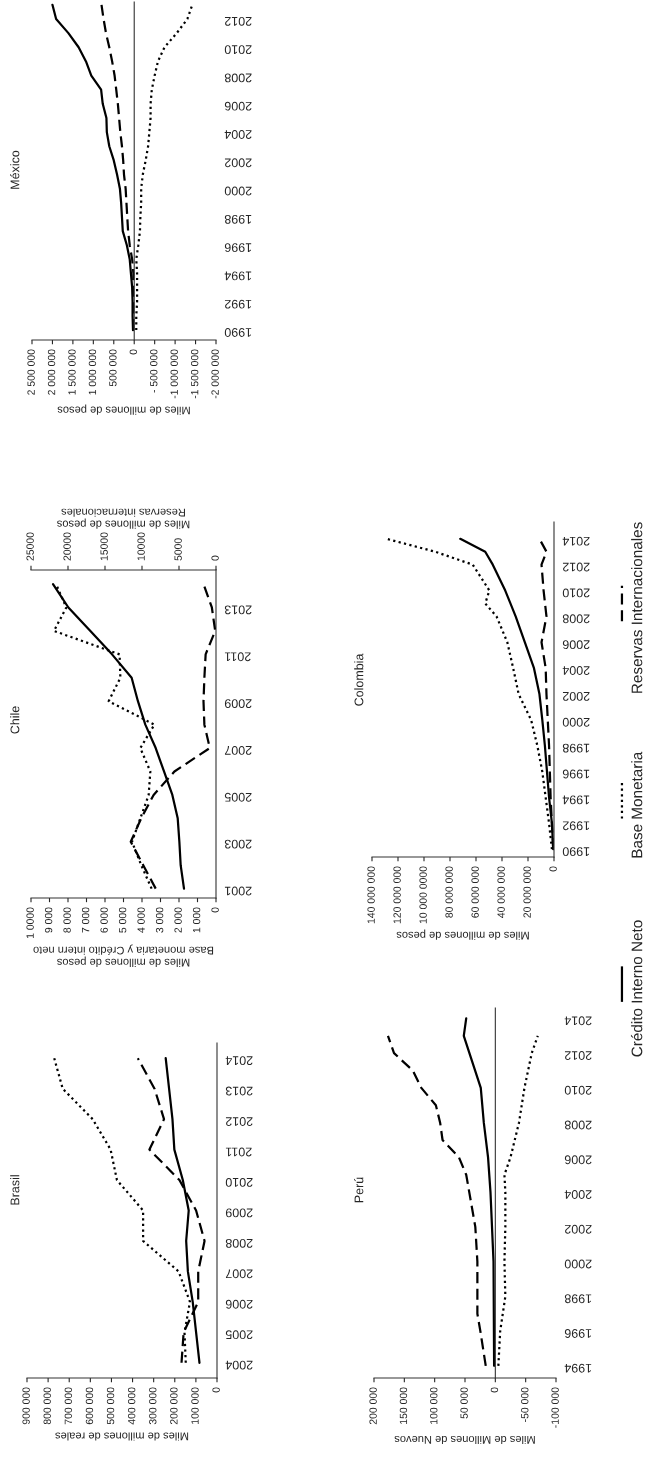 The height and width of the screenshot is (1472, 653). I want to click on x-tick-label: 300 000, so click(153, 1406).